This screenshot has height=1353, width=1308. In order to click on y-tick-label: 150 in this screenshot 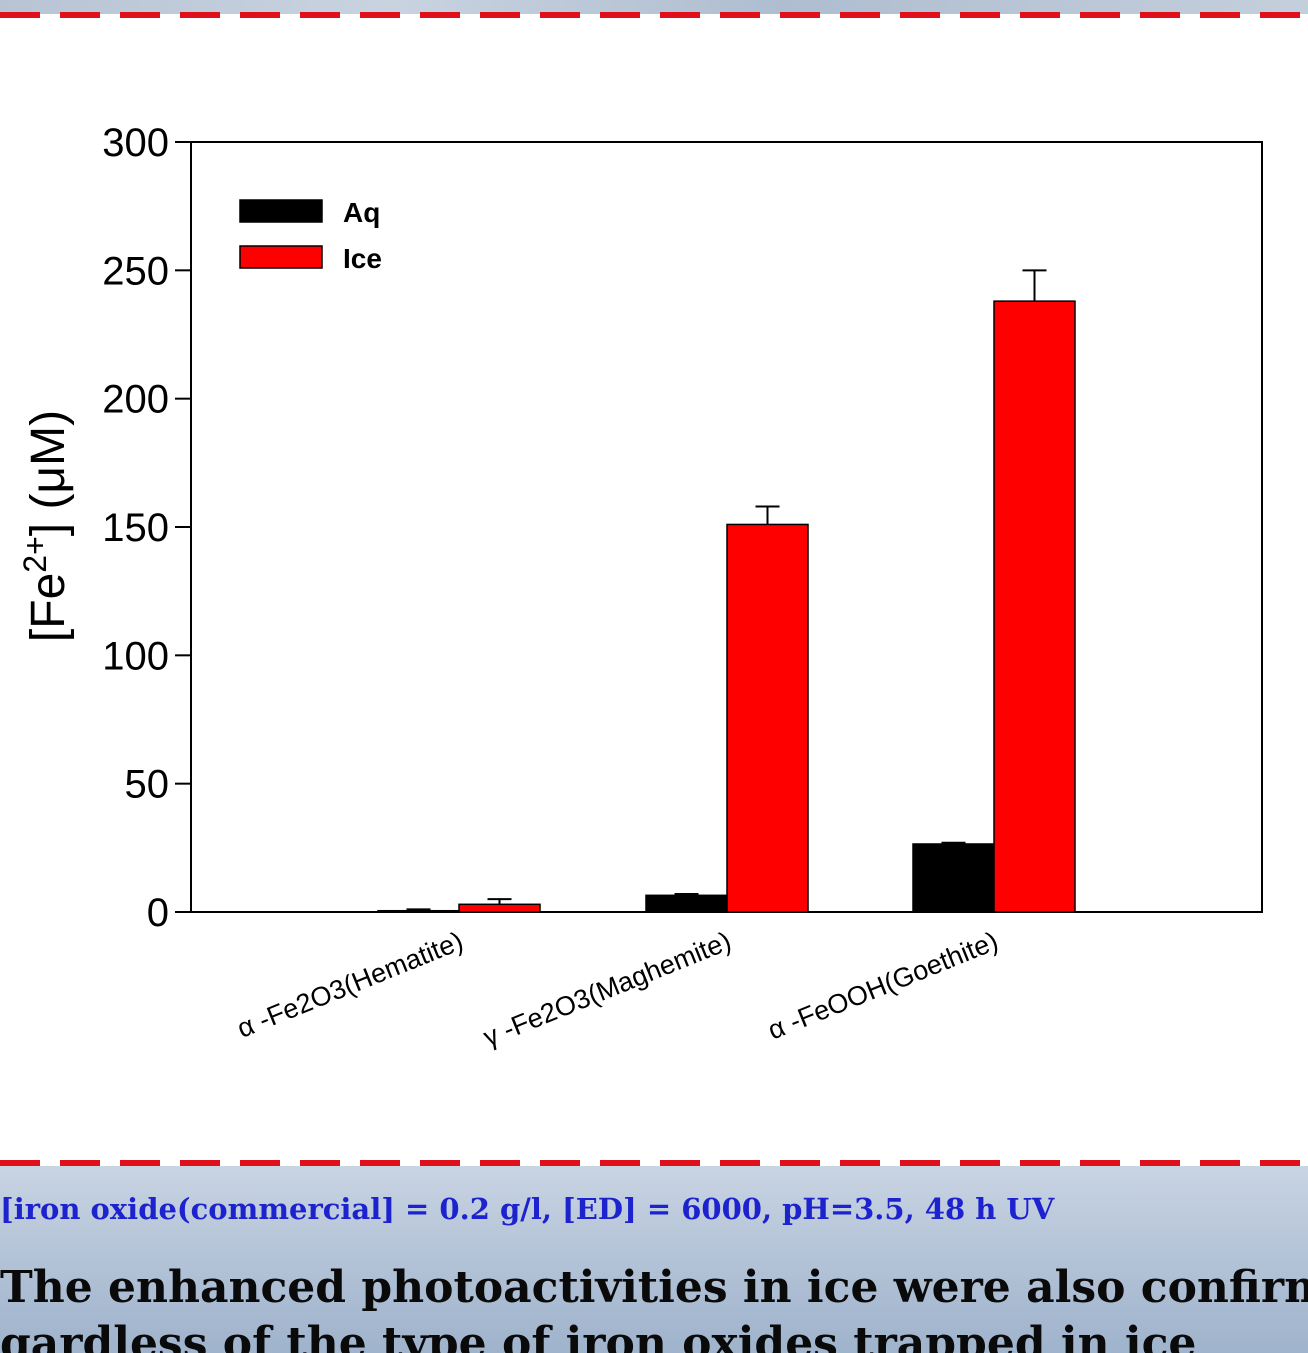, I will do `click(135, 528)`.